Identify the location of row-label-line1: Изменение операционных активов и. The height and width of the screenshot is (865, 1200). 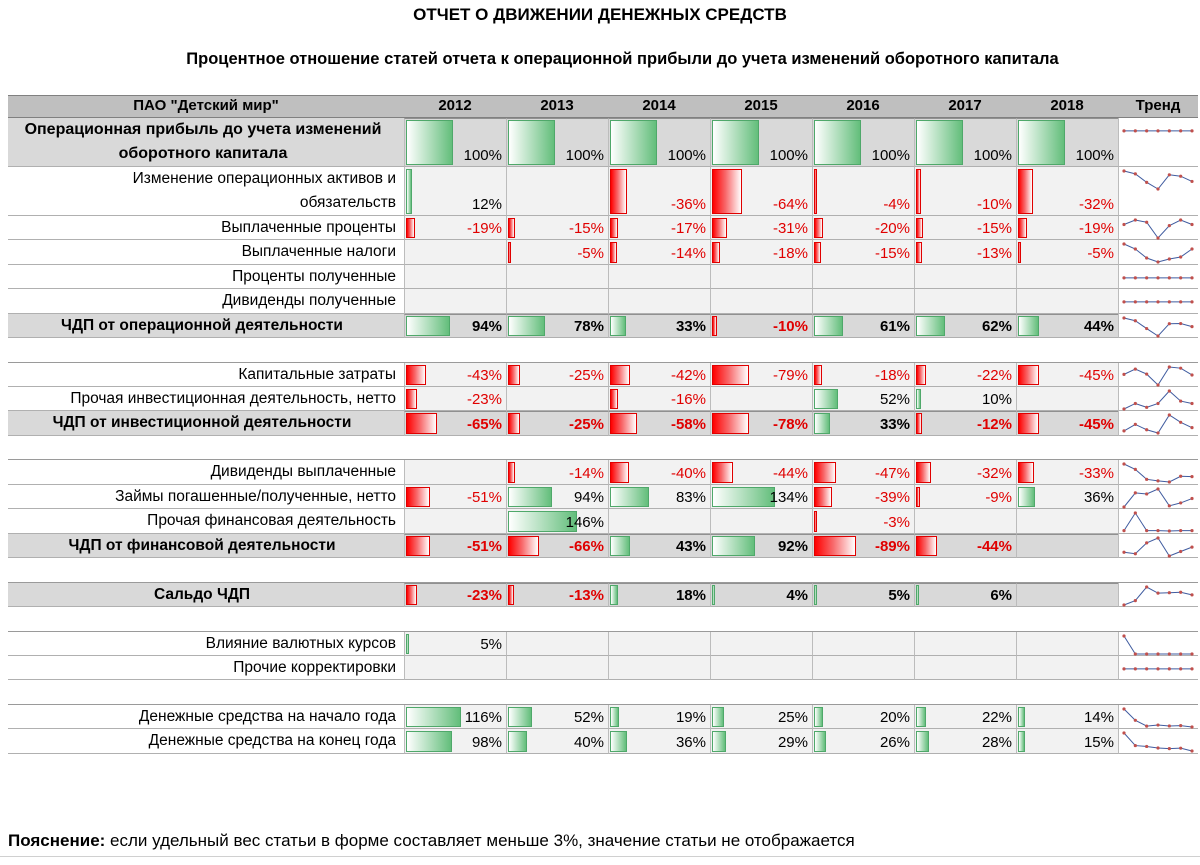
(264, 178).